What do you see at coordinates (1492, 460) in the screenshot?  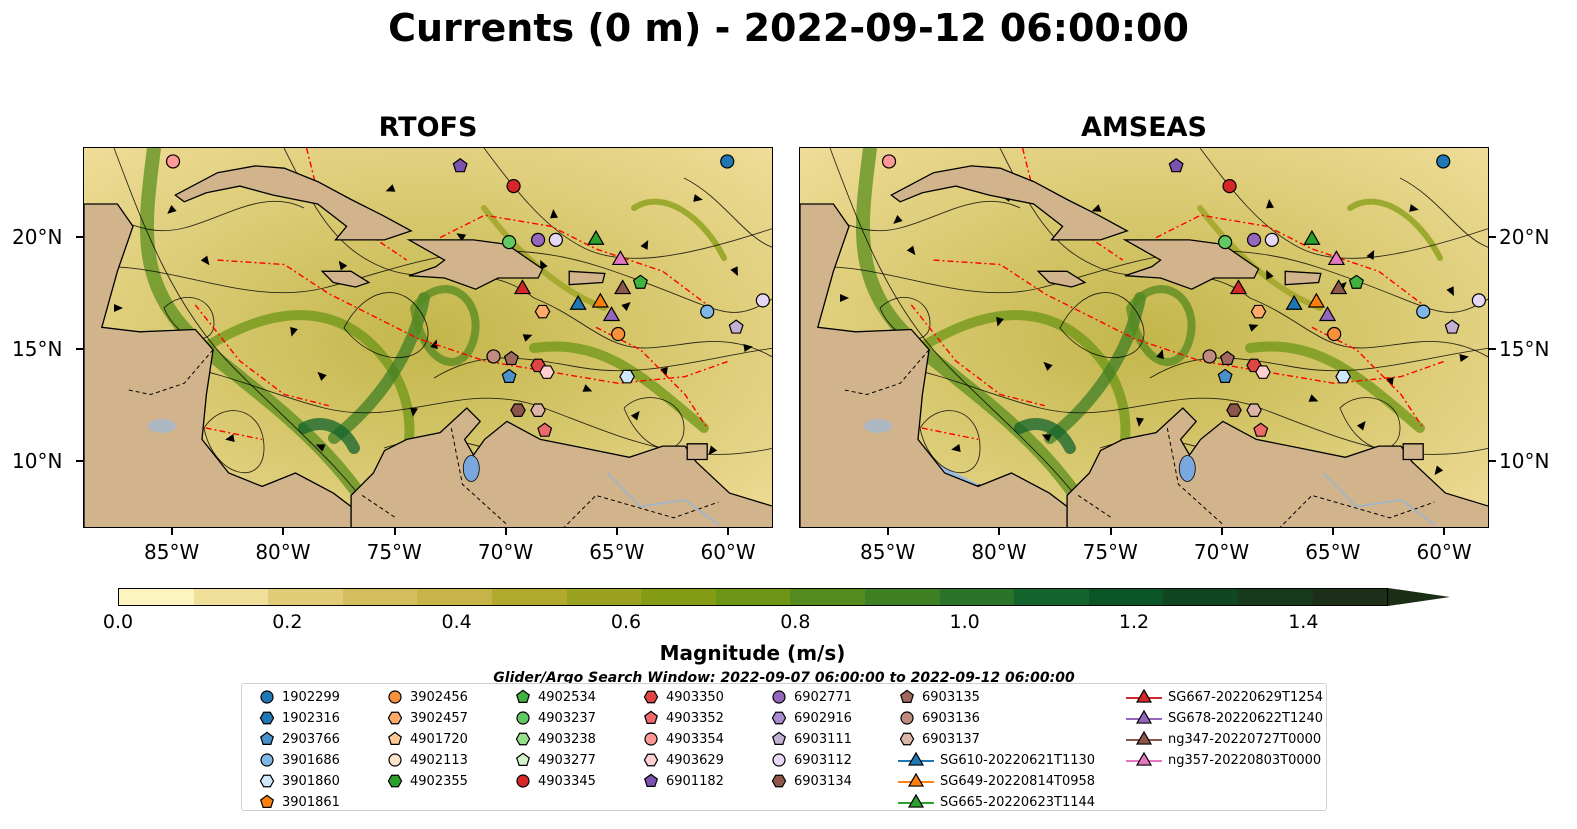 I see `lat-tick` at bounding box center [1492, 460].